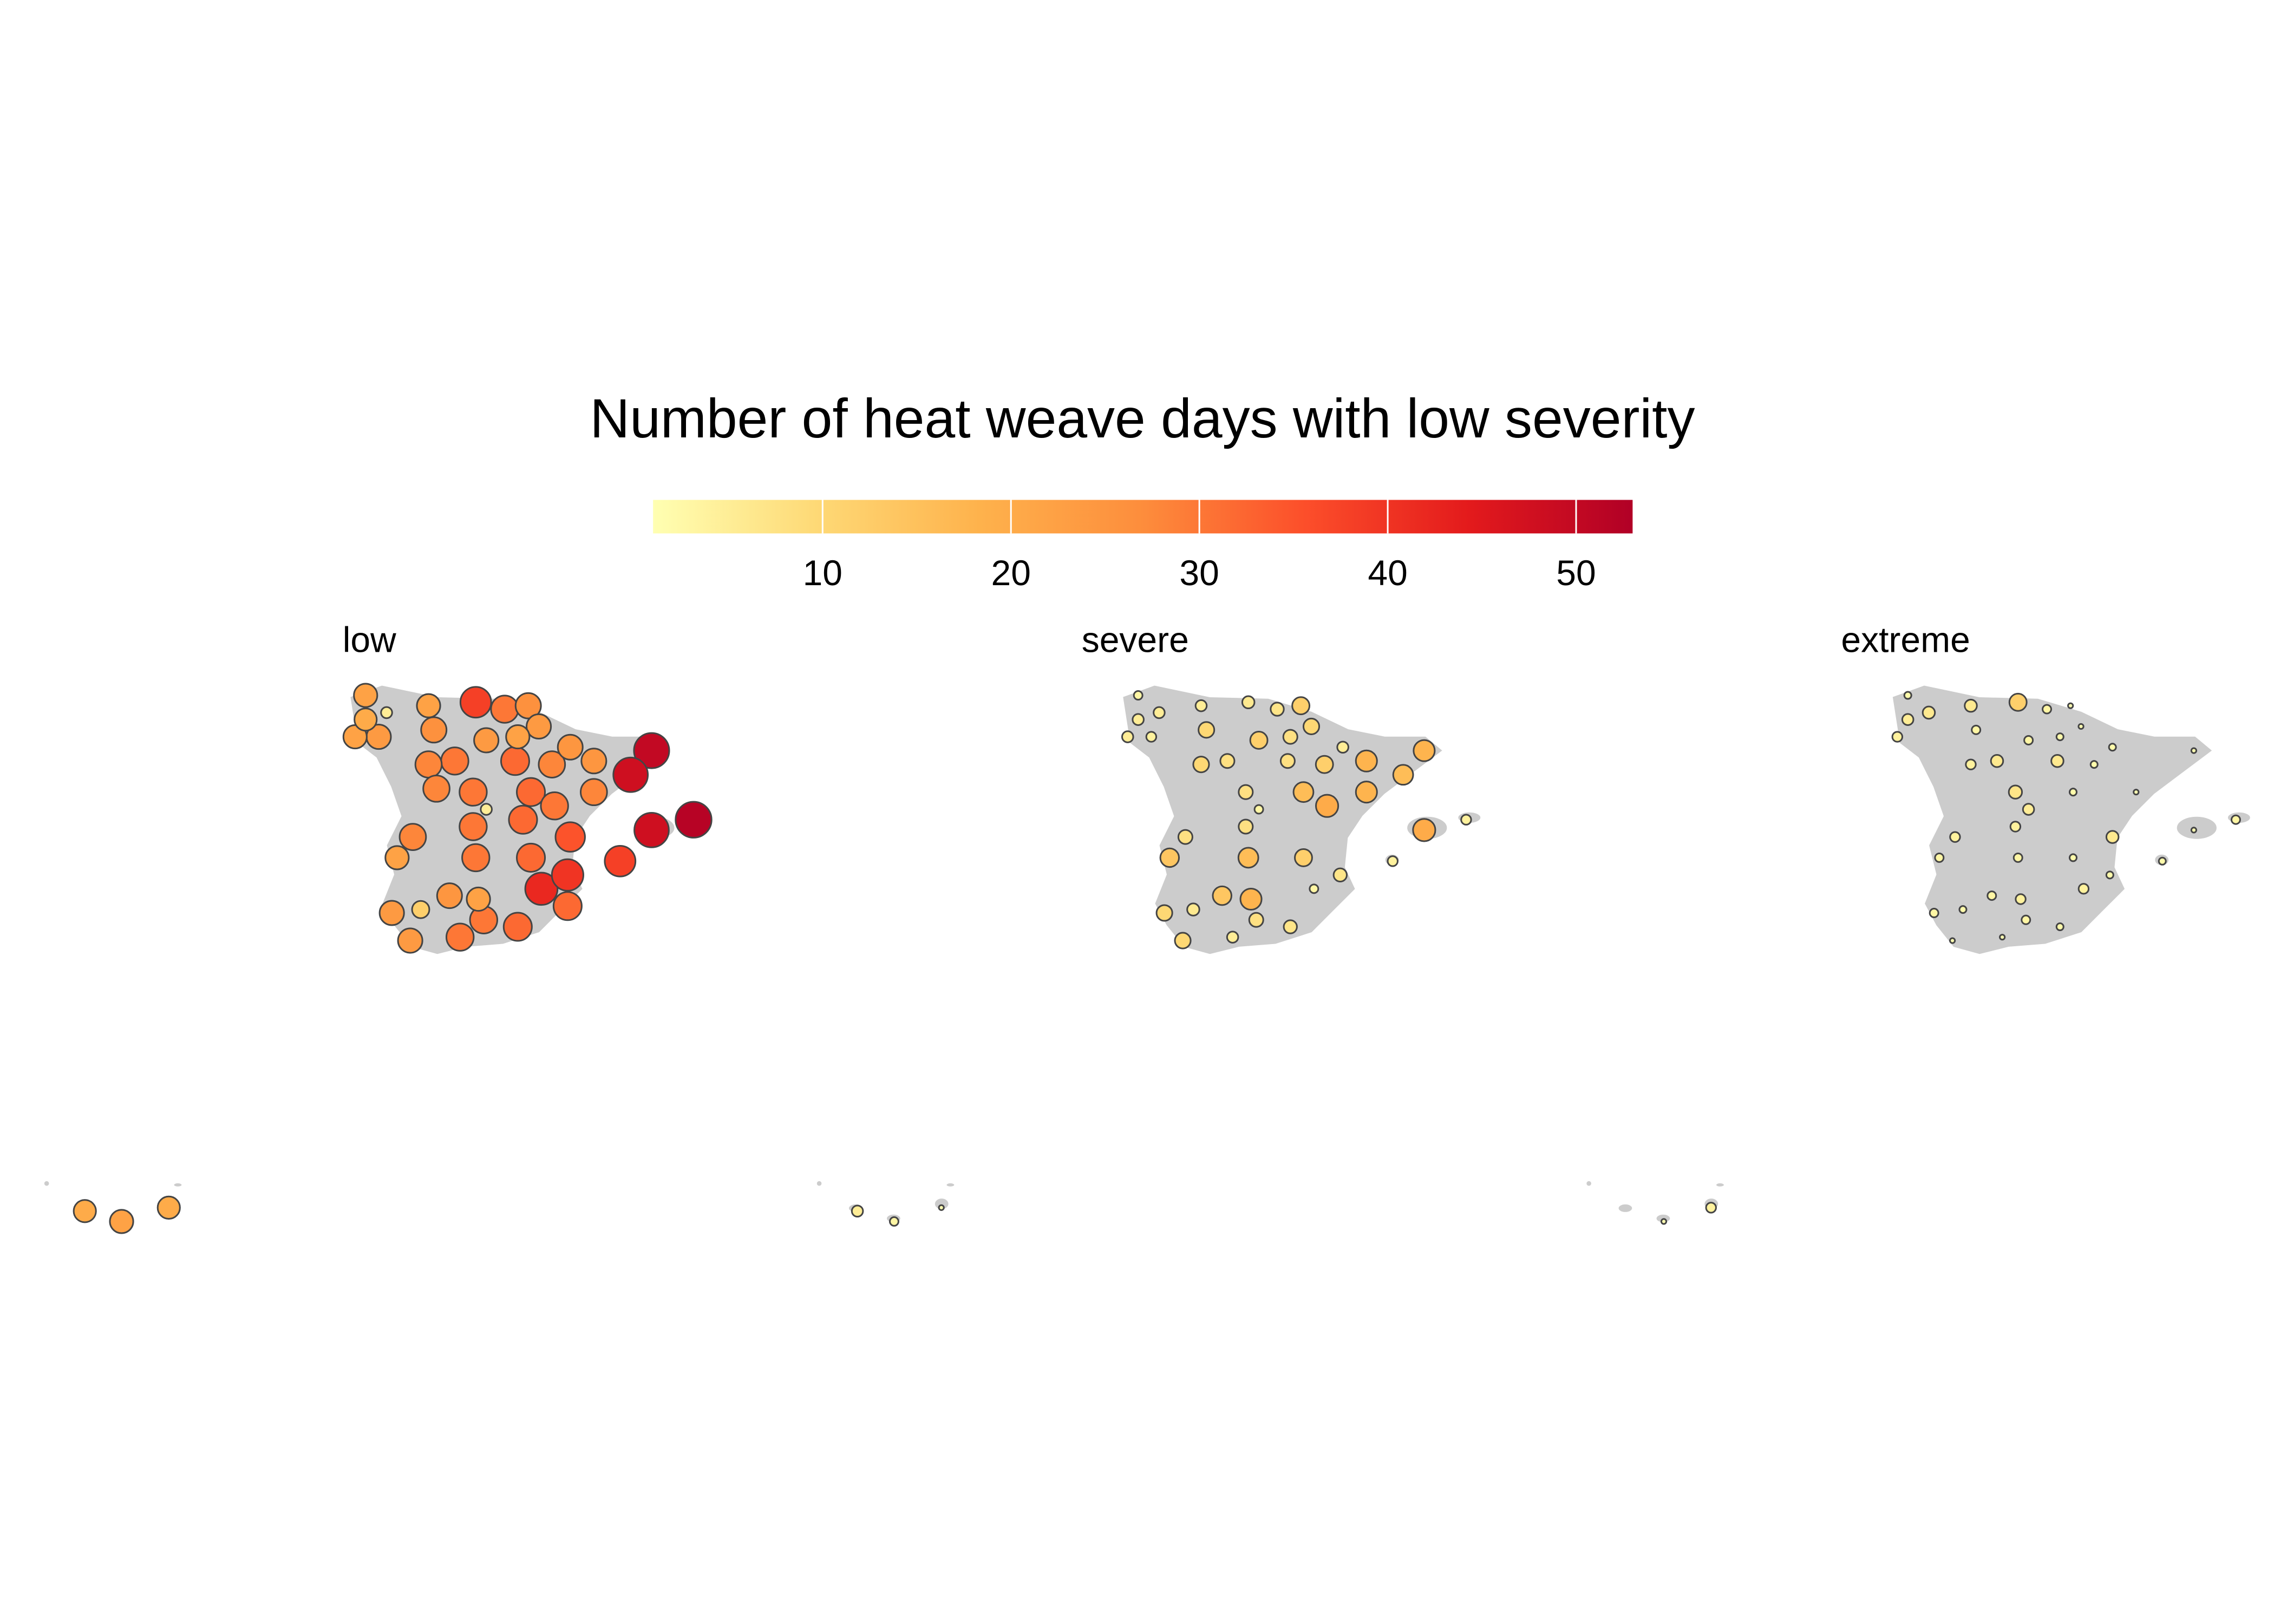 This screenshot has height=1624, width=2274. What do you see at coordinates (1199, 573) in the screenshot?
I see `color-tick-label: 30` at bounding box center [1199, 573].